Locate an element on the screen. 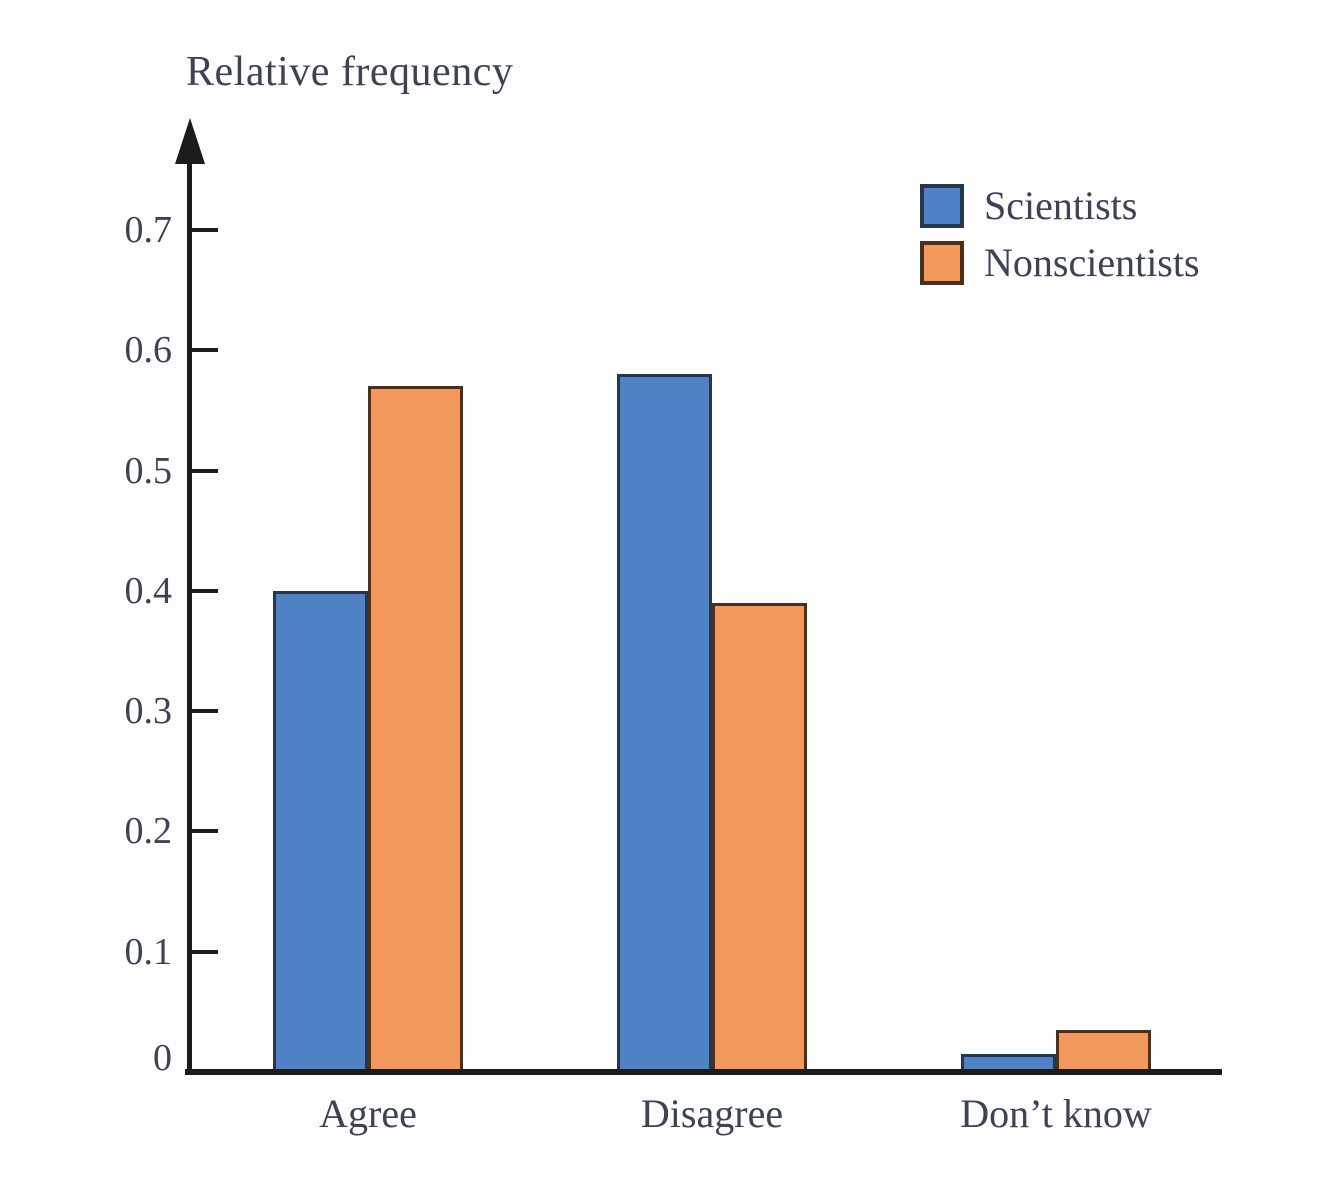  legend-item-nonscientists: Nonscientists is located at coordinates (1060, 263).